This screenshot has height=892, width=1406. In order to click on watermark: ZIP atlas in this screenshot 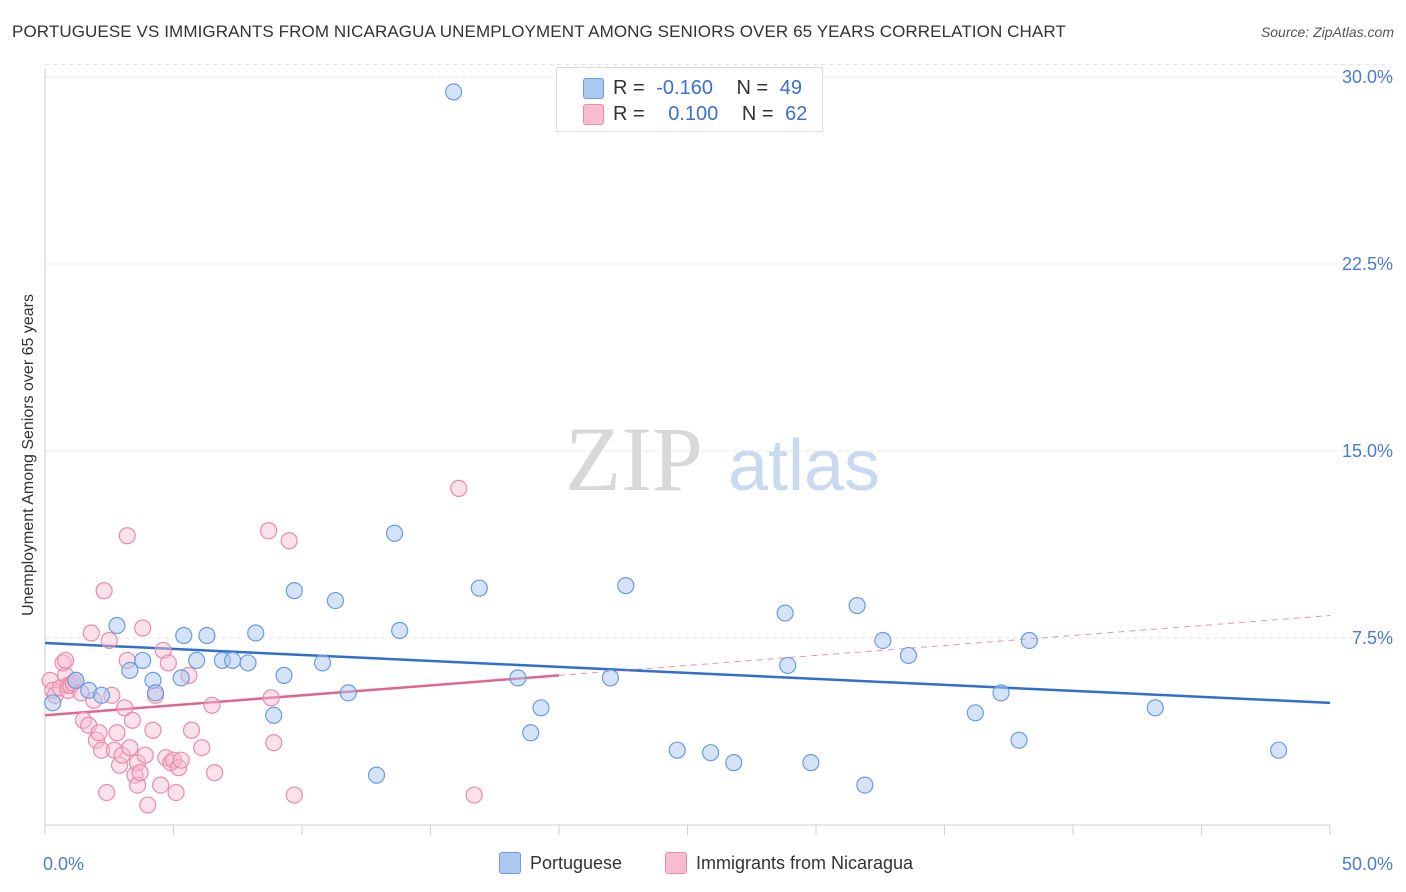, I will do `click(722, 459)`.